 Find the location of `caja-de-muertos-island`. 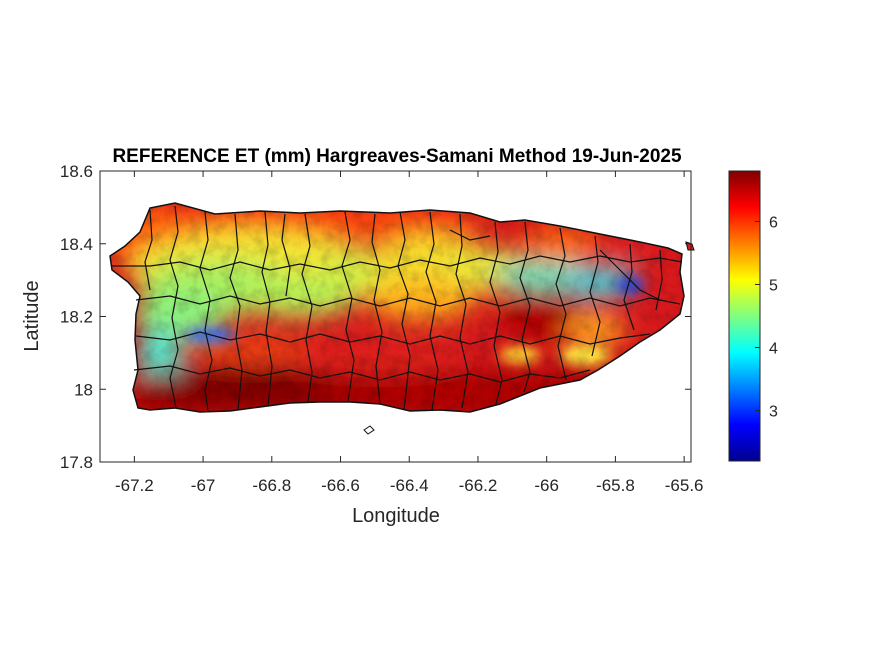

caja-de-muertos-island is located at coordinates (369, 430).